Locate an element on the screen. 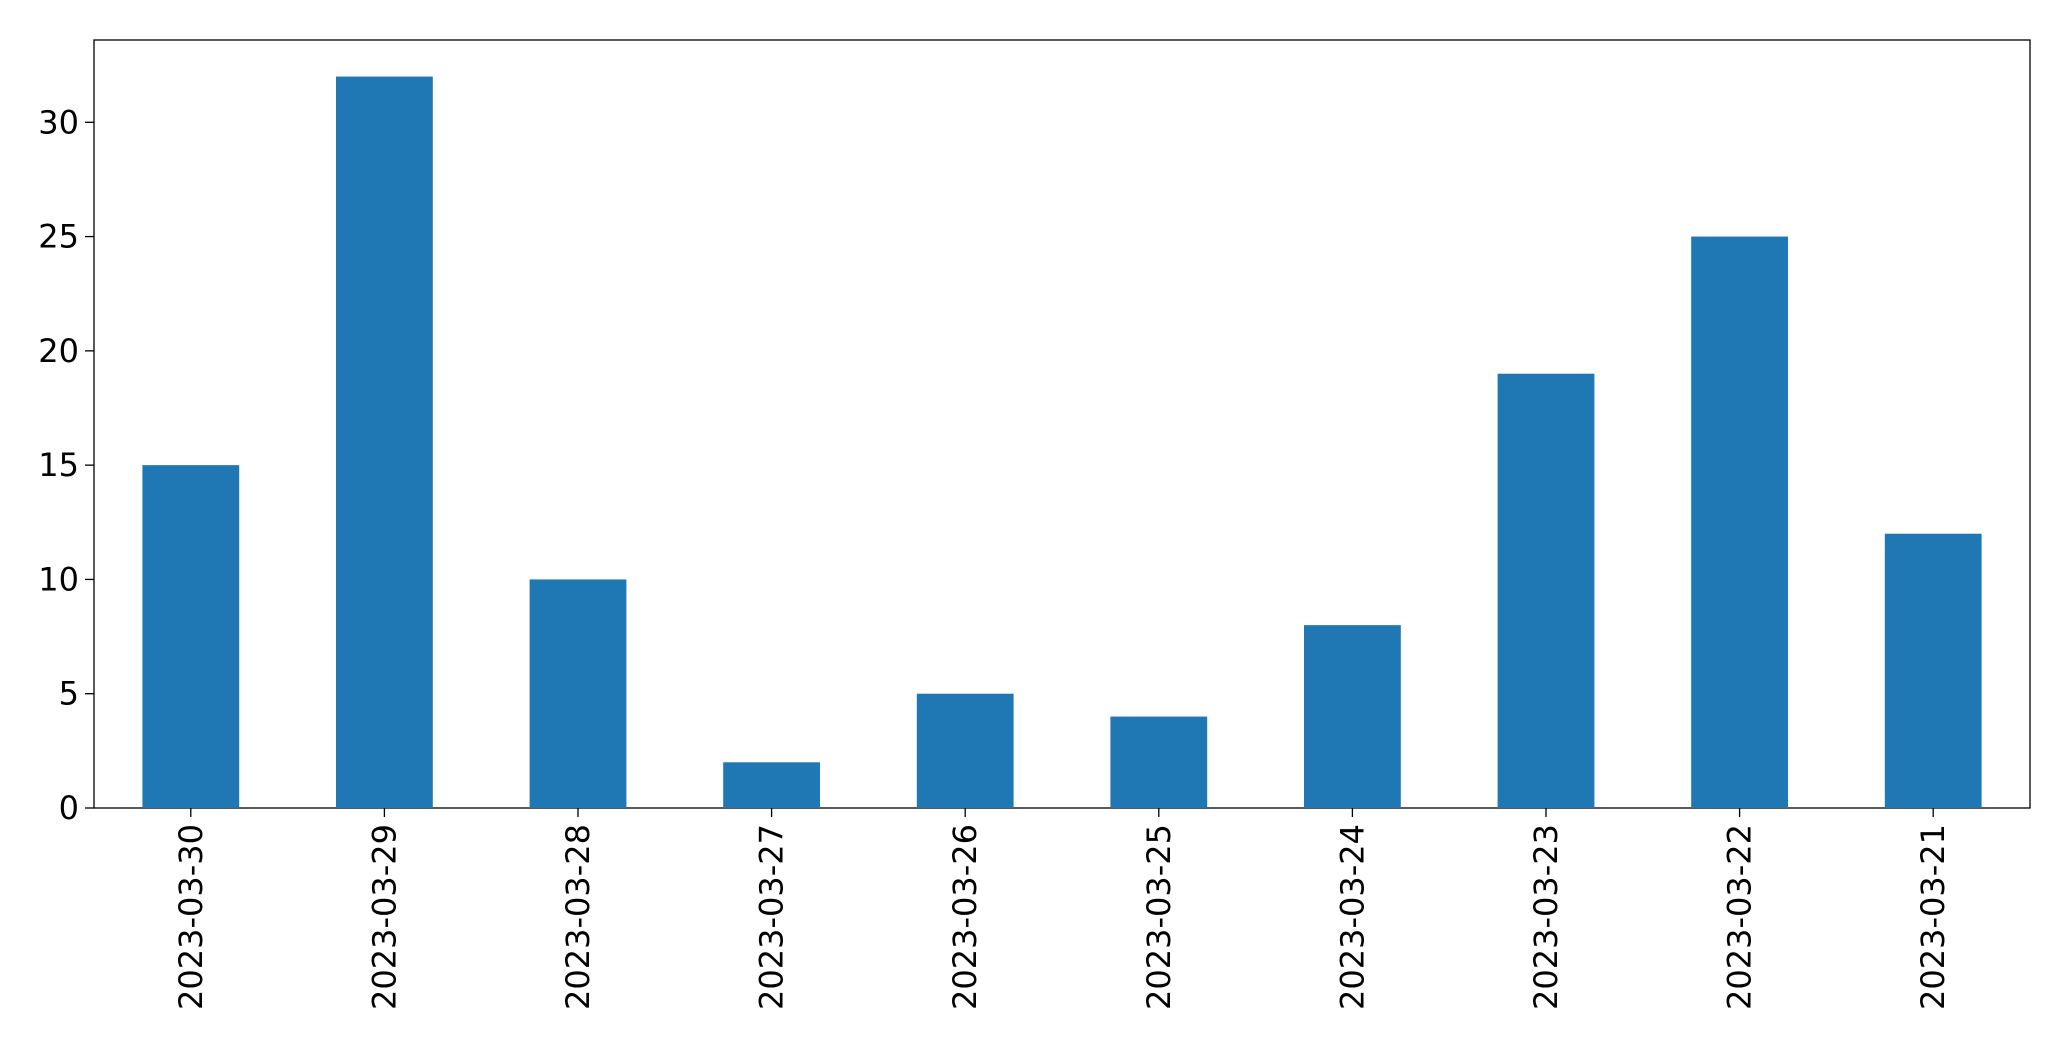  x-tick-label: 2023-03-30 is located at coordinates (191, 917).